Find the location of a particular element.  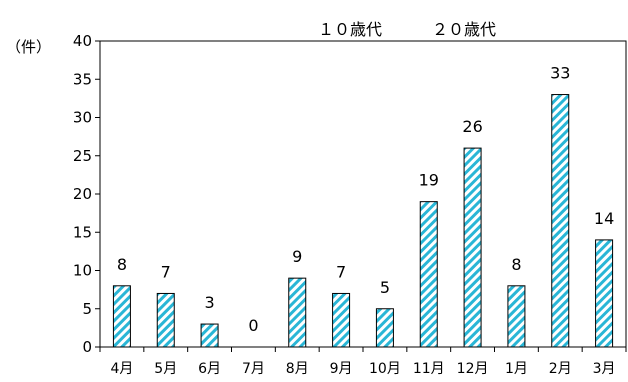

legend-item-teens: １０歳代 is located at coordinates (350, 29).